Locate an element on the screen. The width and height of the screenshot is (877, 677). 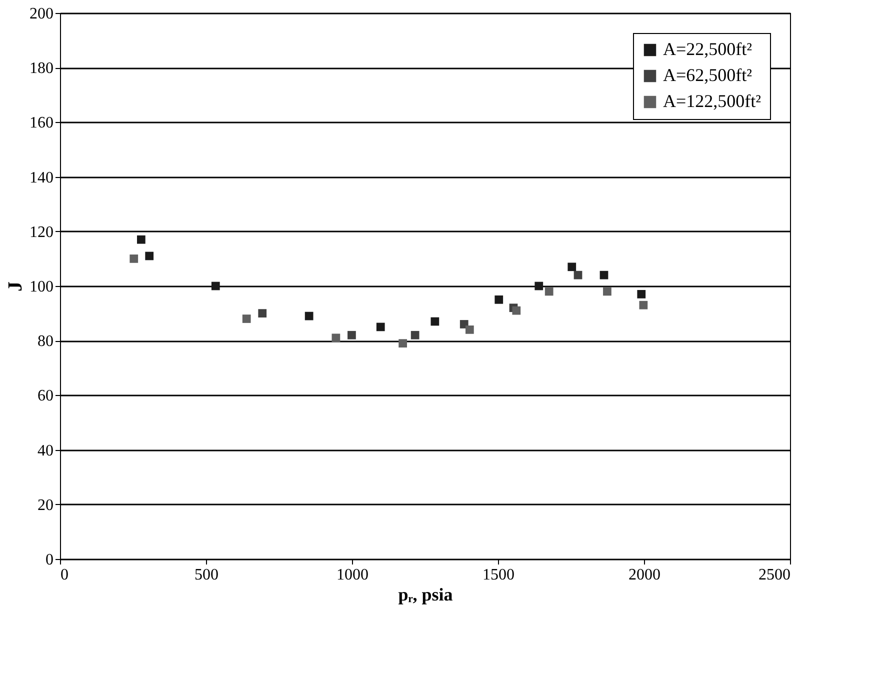
legend-label: A=122,500ft² is located at coordinates (712, 101).